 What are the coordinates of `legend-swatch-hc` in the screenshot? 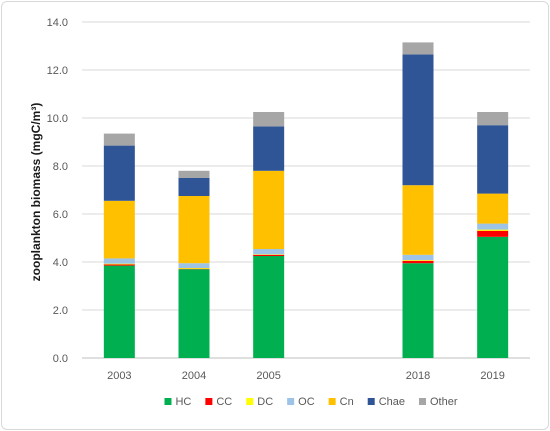 It's located at (168, 401).